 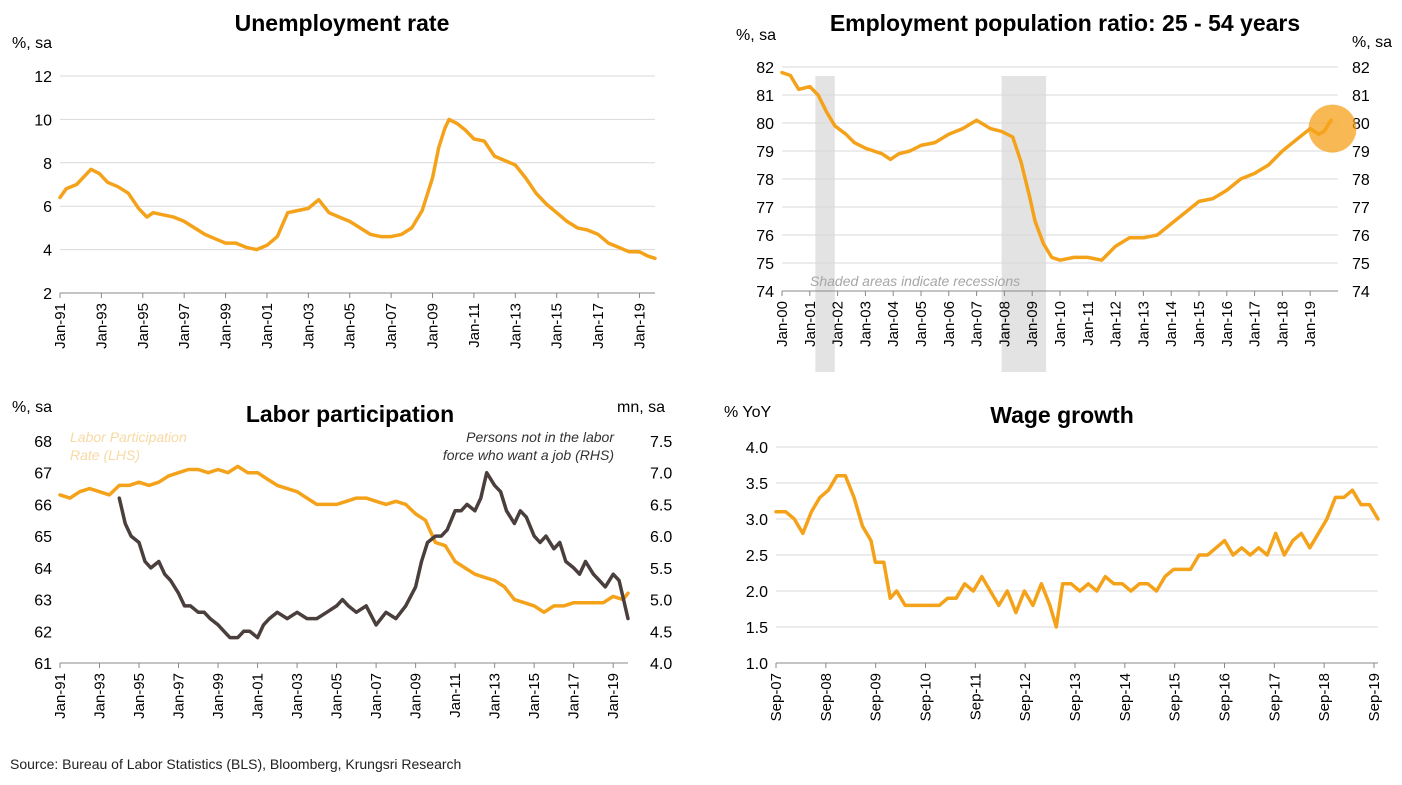 I want to click on epop-ytick-right: 74, so click(x=1361, y=292).